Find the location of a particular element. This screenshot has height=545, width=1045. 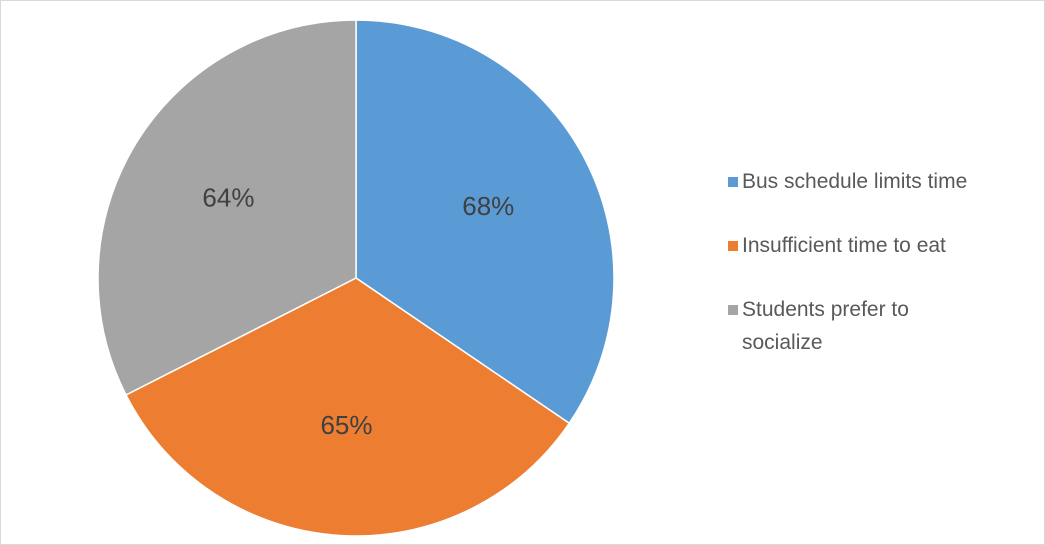

legend-label: Students prefer to socialize is located at coordinates (825, 326).